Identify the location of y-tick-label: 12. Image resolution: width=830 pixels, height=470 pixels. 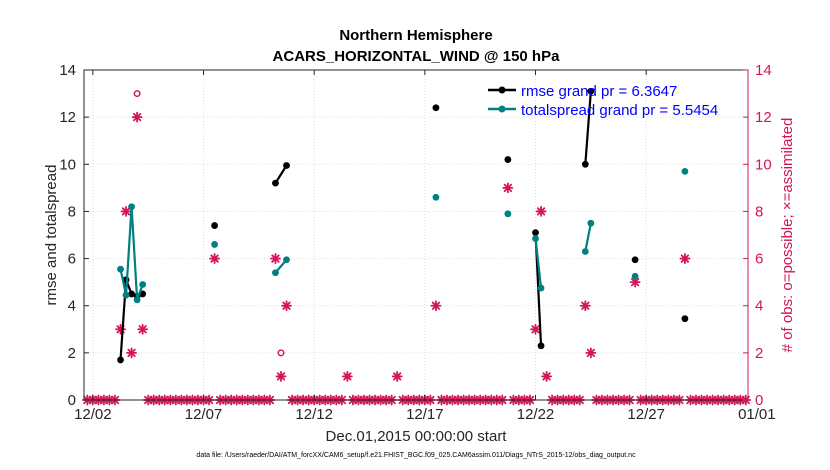
(67, 117).